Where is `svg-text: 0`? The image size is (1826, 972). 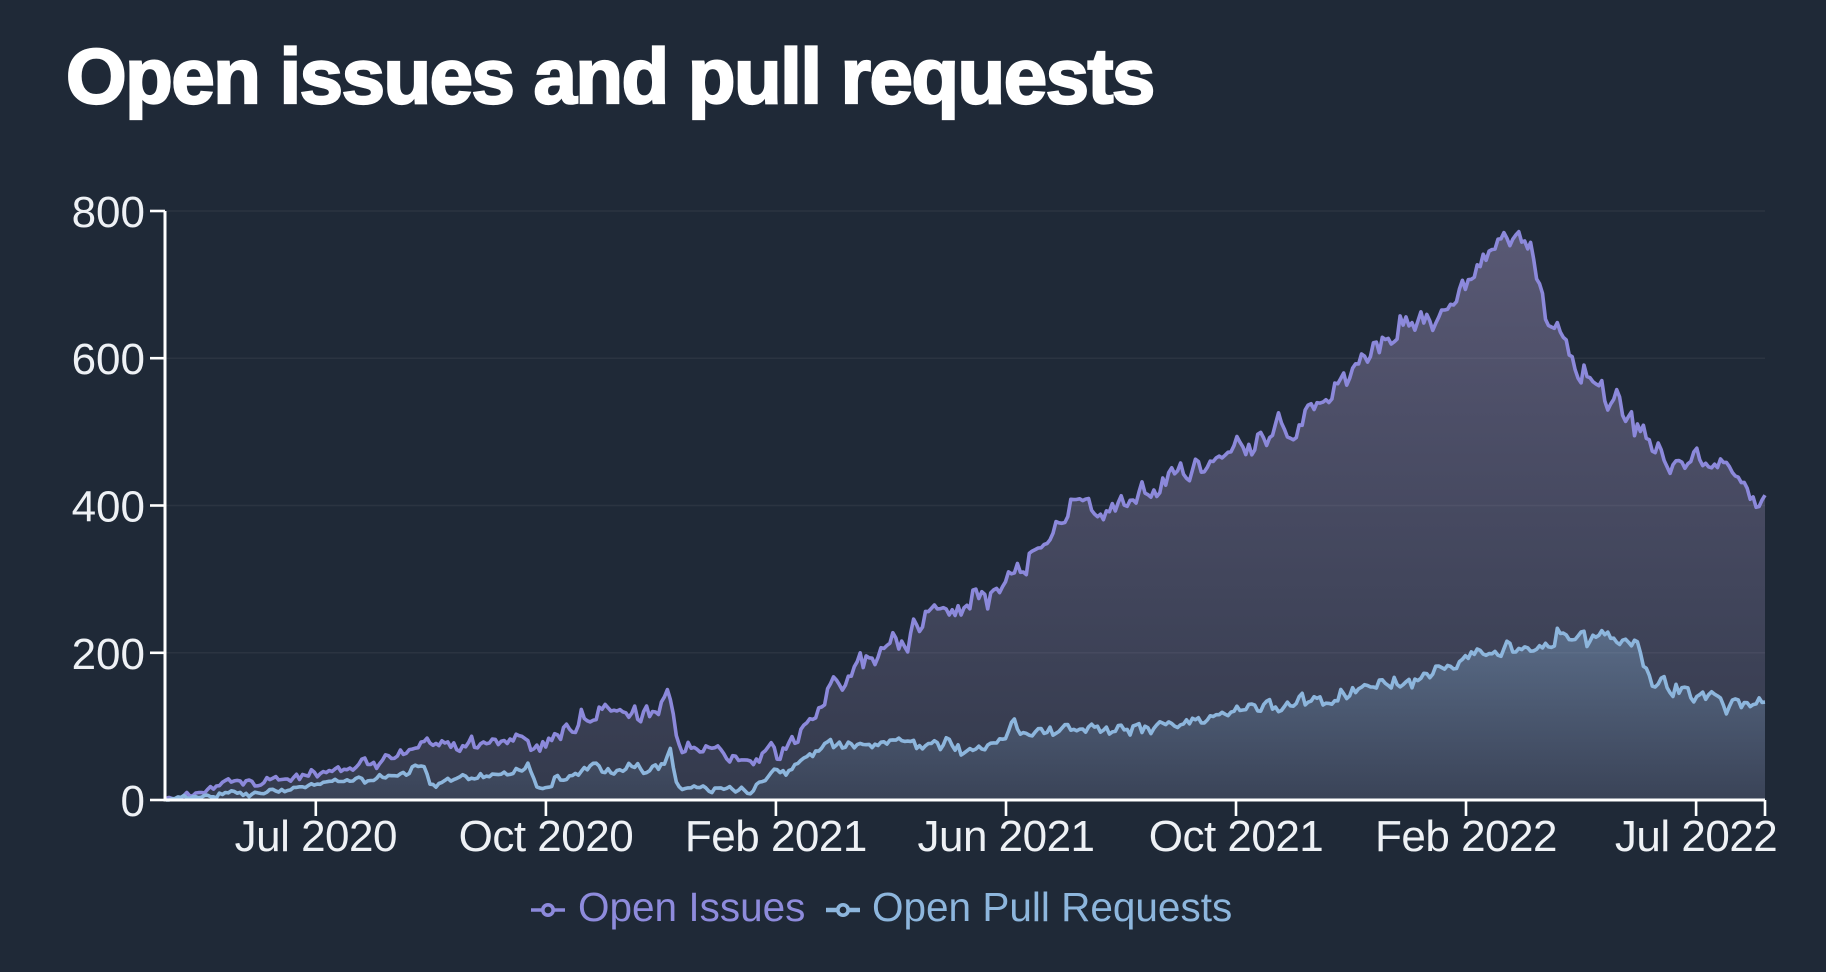 svg-text: 0 is located at coordinates (133, 801).